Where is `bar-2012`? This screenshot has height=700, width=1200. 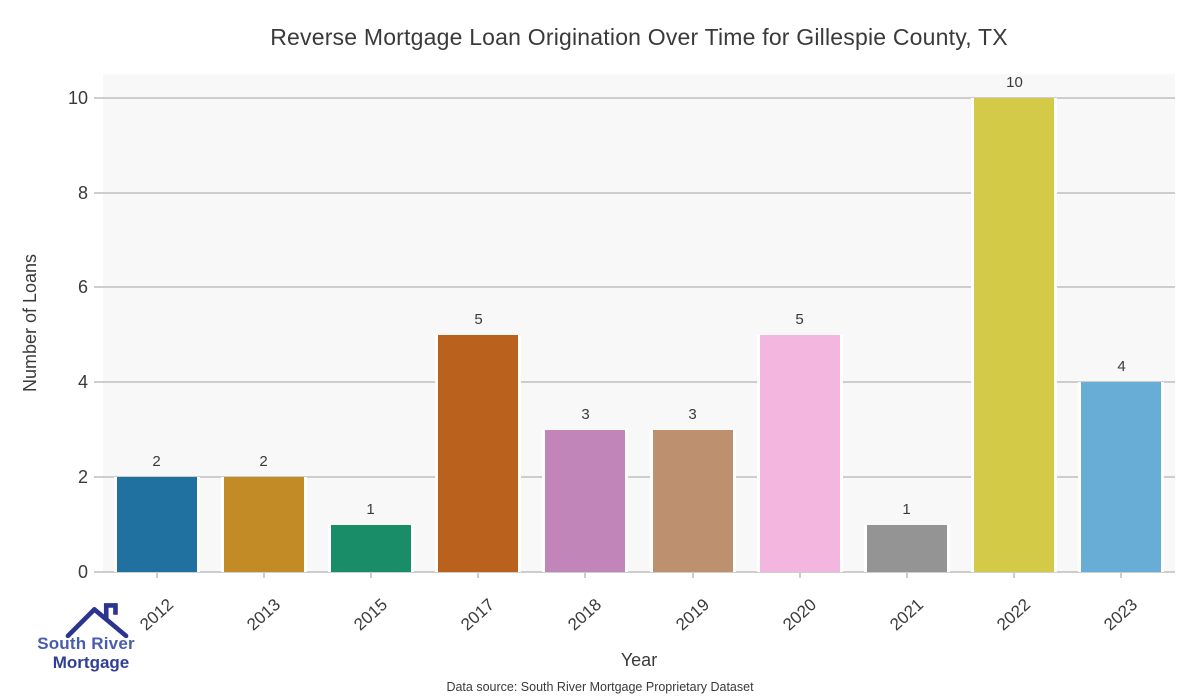 bar-2012 is located at coordinates (157, 524).